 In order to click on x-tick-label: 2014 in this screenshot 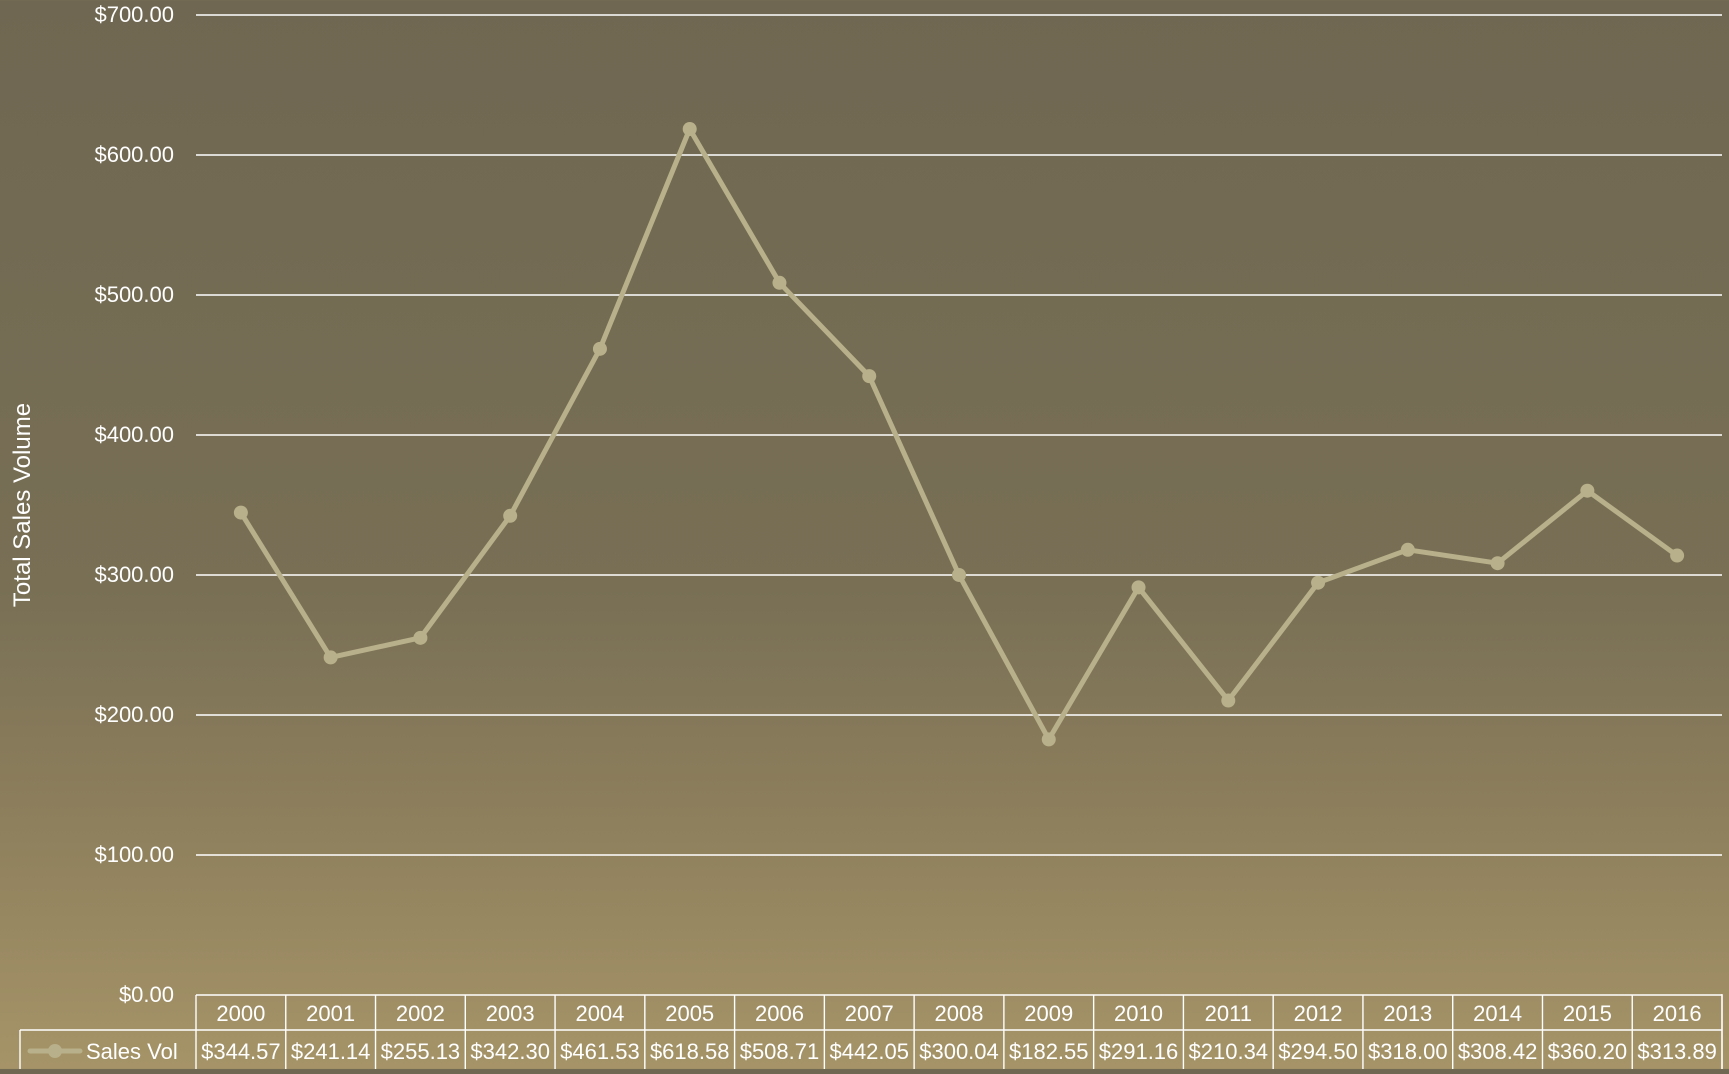, I will do `click(1497, 1013)`.